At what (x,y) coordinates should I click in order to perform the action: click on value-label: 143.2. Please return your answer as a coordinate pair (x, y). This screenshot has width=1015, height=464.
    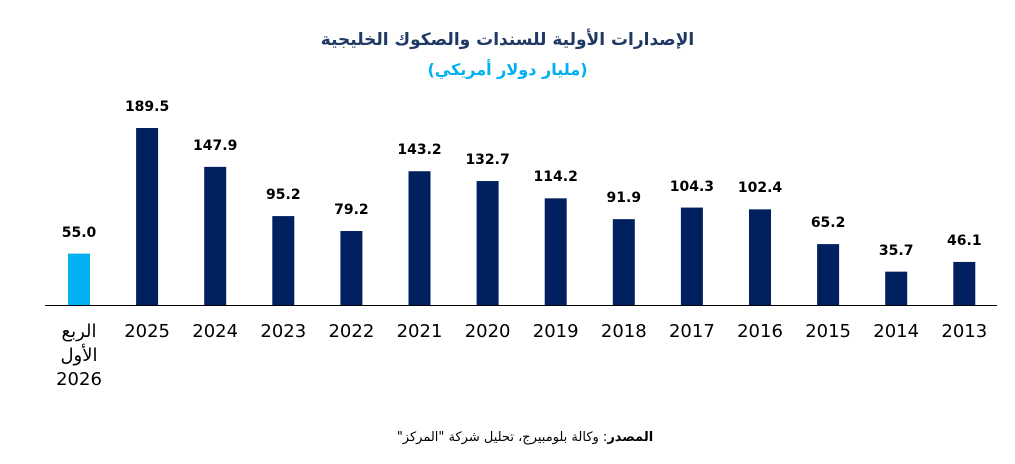
    Looking at the image, I should click on (419, 150).